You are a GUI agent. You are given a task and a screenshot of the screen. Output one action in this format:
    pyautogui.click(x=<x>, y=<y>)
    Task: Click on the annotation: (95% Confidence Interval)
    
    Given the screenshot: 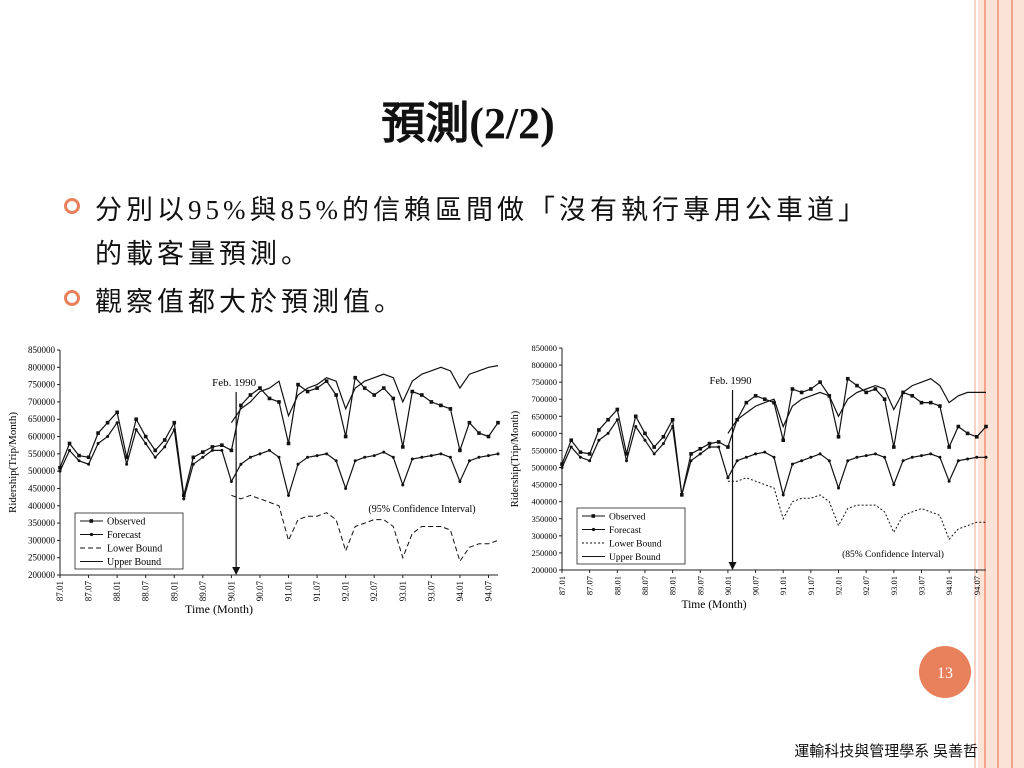 What is the action you would take?
    pyautogui.click(x=421, y=509)
    